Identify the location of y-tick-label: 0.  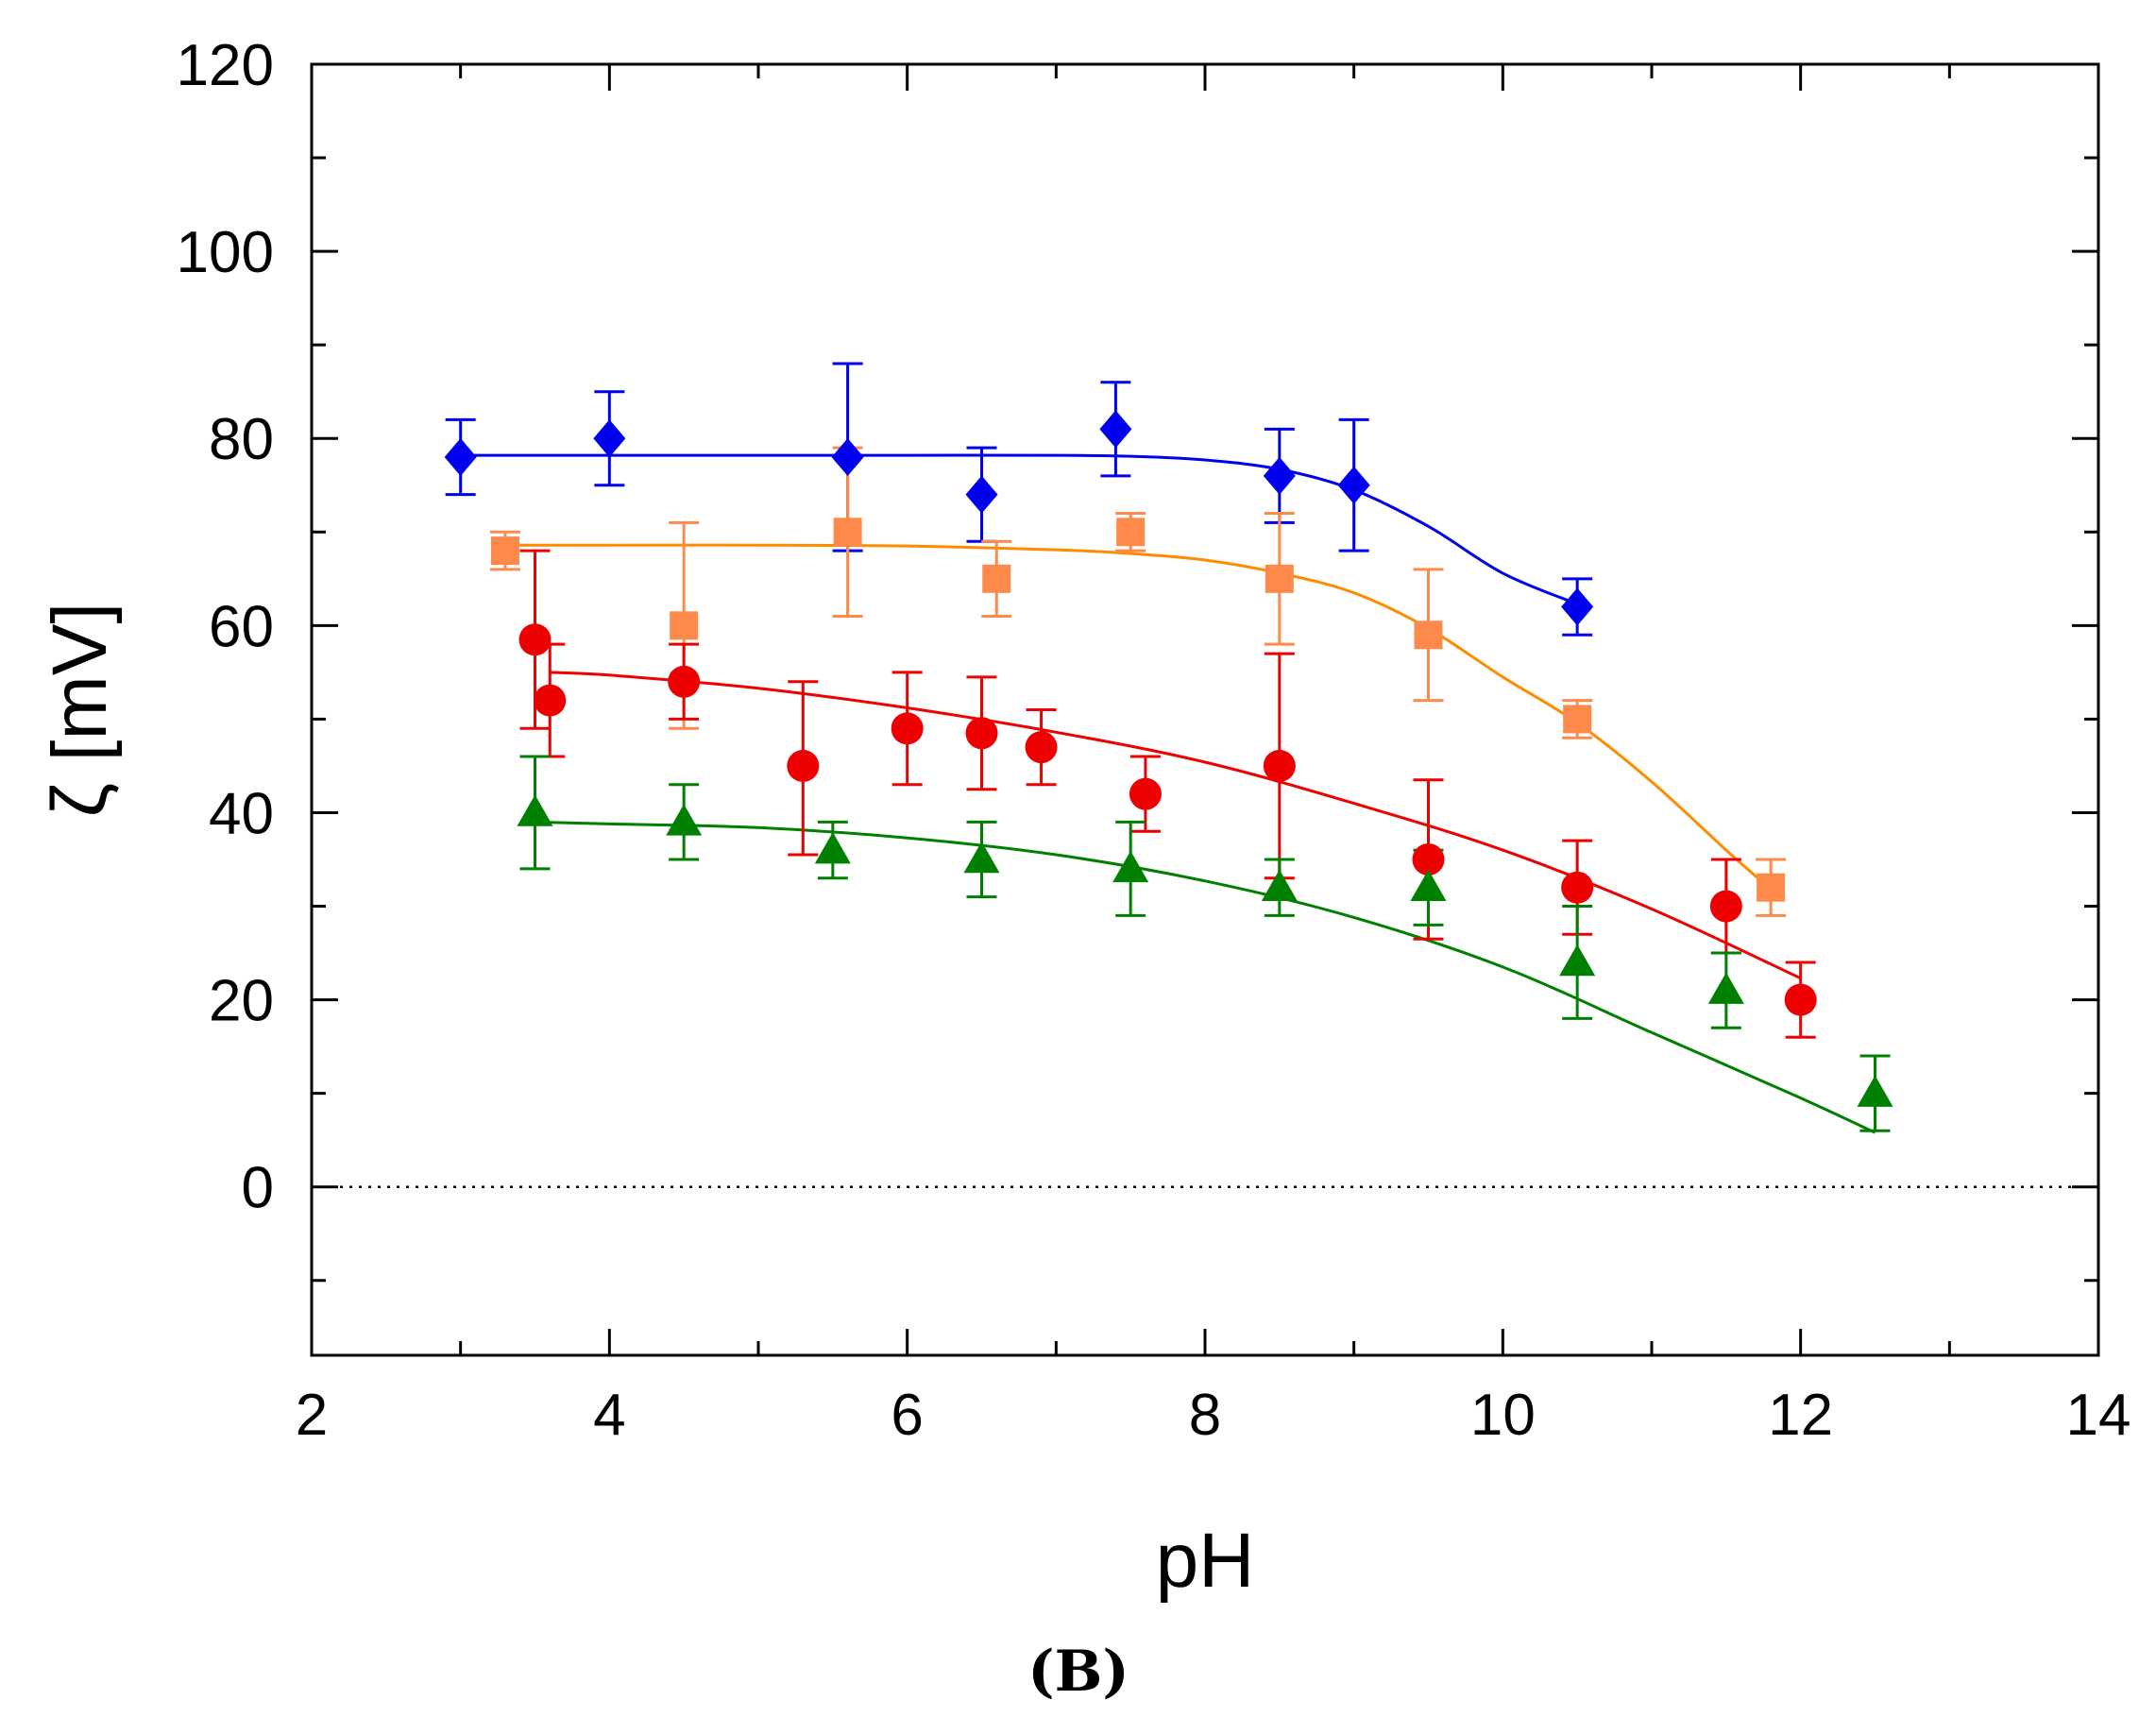
(258, 1188).